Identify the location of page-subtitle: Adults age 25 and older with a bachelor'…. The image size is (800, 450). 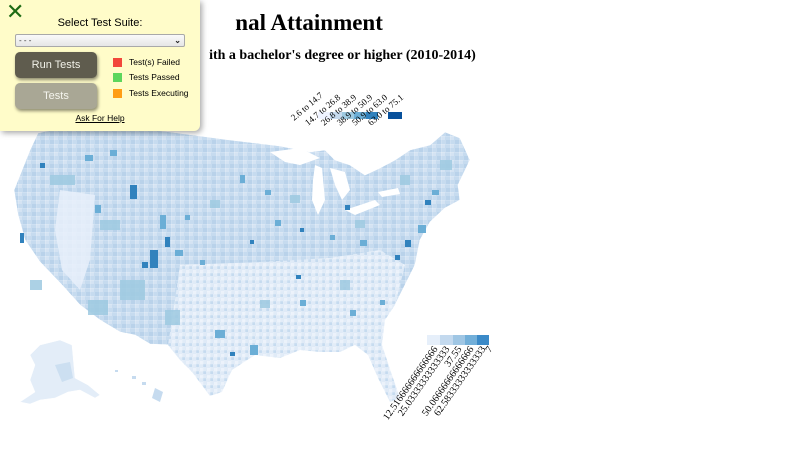
(342, 55).